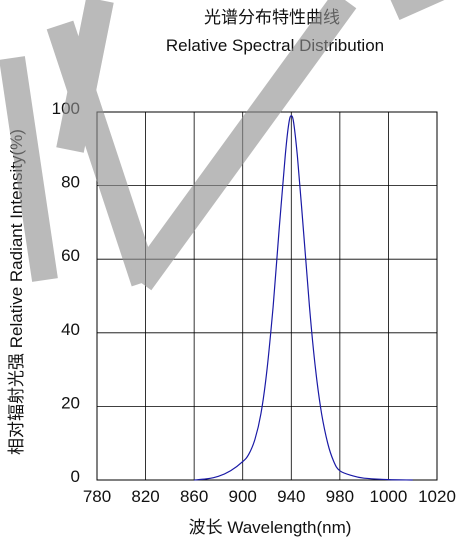 This screenshot has height=543, width=475. I want to click on y-tick-label: 0, so click(75, 476).